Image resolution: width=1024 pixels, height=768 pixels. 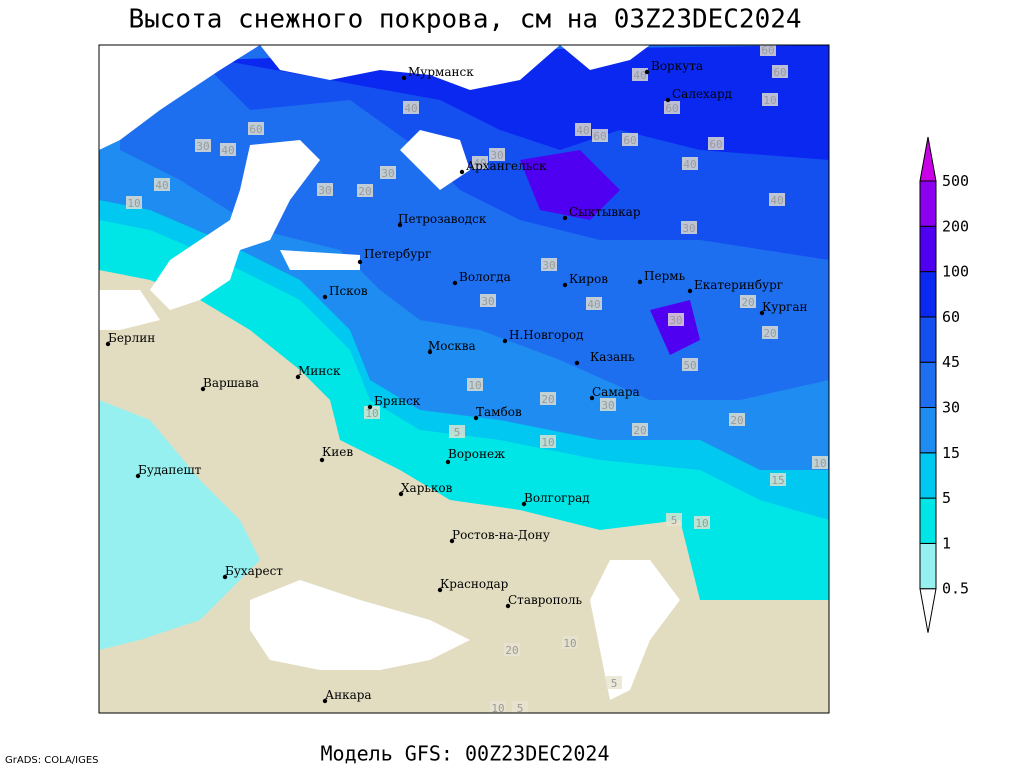 I want to click on legend-label: 1, so click(x=946, y=543).